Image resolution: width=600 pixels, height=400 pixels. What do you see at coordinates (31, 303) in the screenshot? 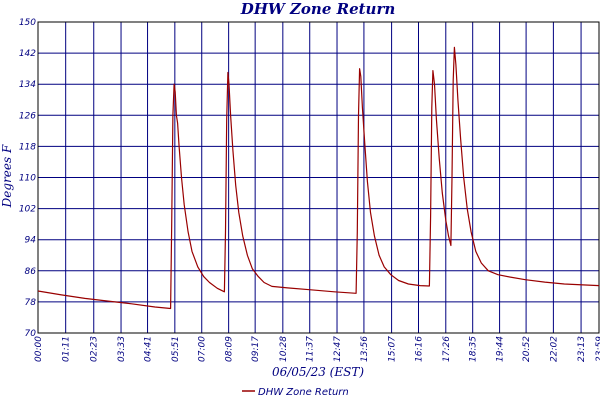
I see `y-tick-label: 78` at bounding box center [31, 303].